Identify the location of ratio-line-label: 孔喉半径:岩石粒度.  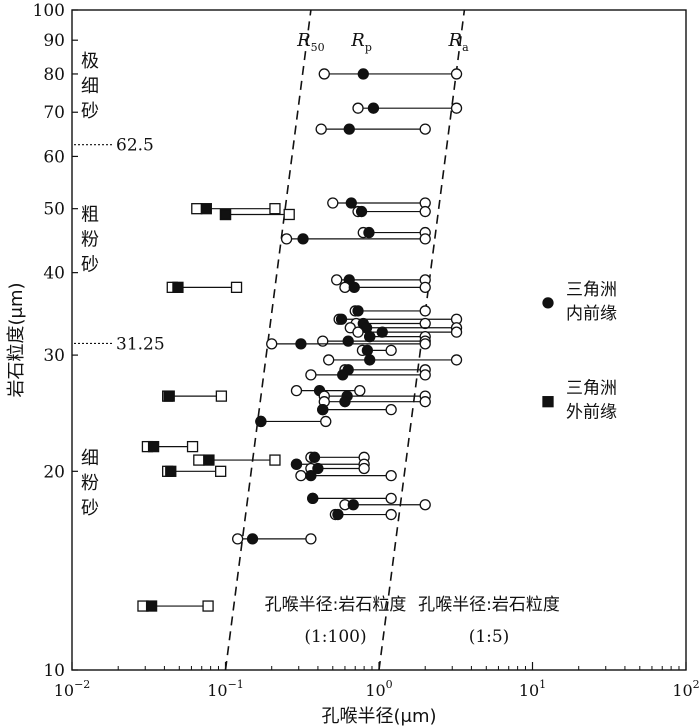
(336, 605).